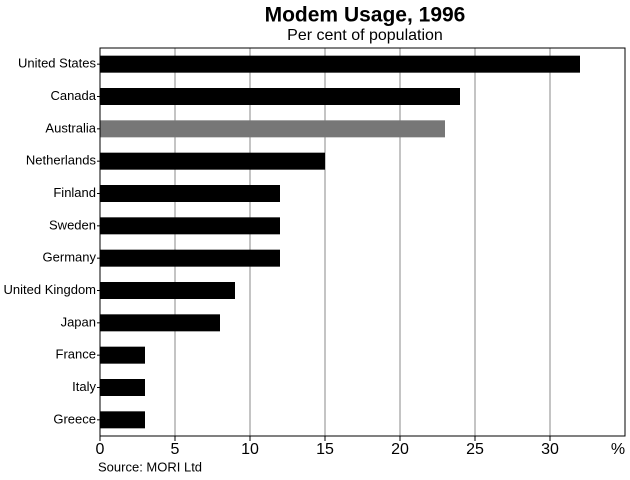 The height and width of the screenshot is (480, 630). What do you see at coordinates (150, 466) in the screenshot?
I see `source-note: Source: MORI Ltd` at bounding box center [150, 466].